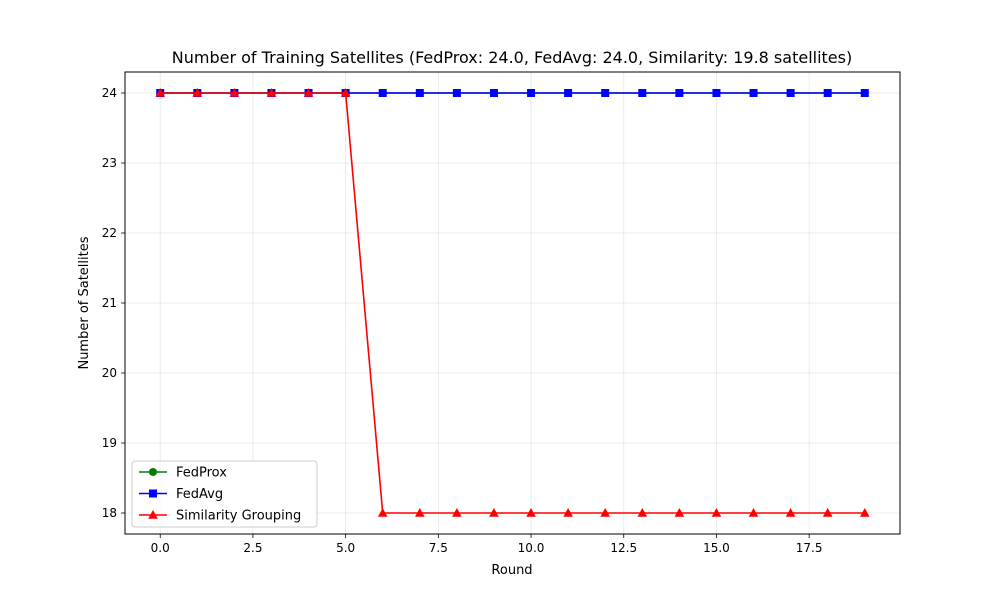 The width and height of the screenshot is (1000, 600). What do you see at coordinates (623, 548) in the screenshot?
I see `x-tick-label: 12.5` at bounding box center [623, 548].